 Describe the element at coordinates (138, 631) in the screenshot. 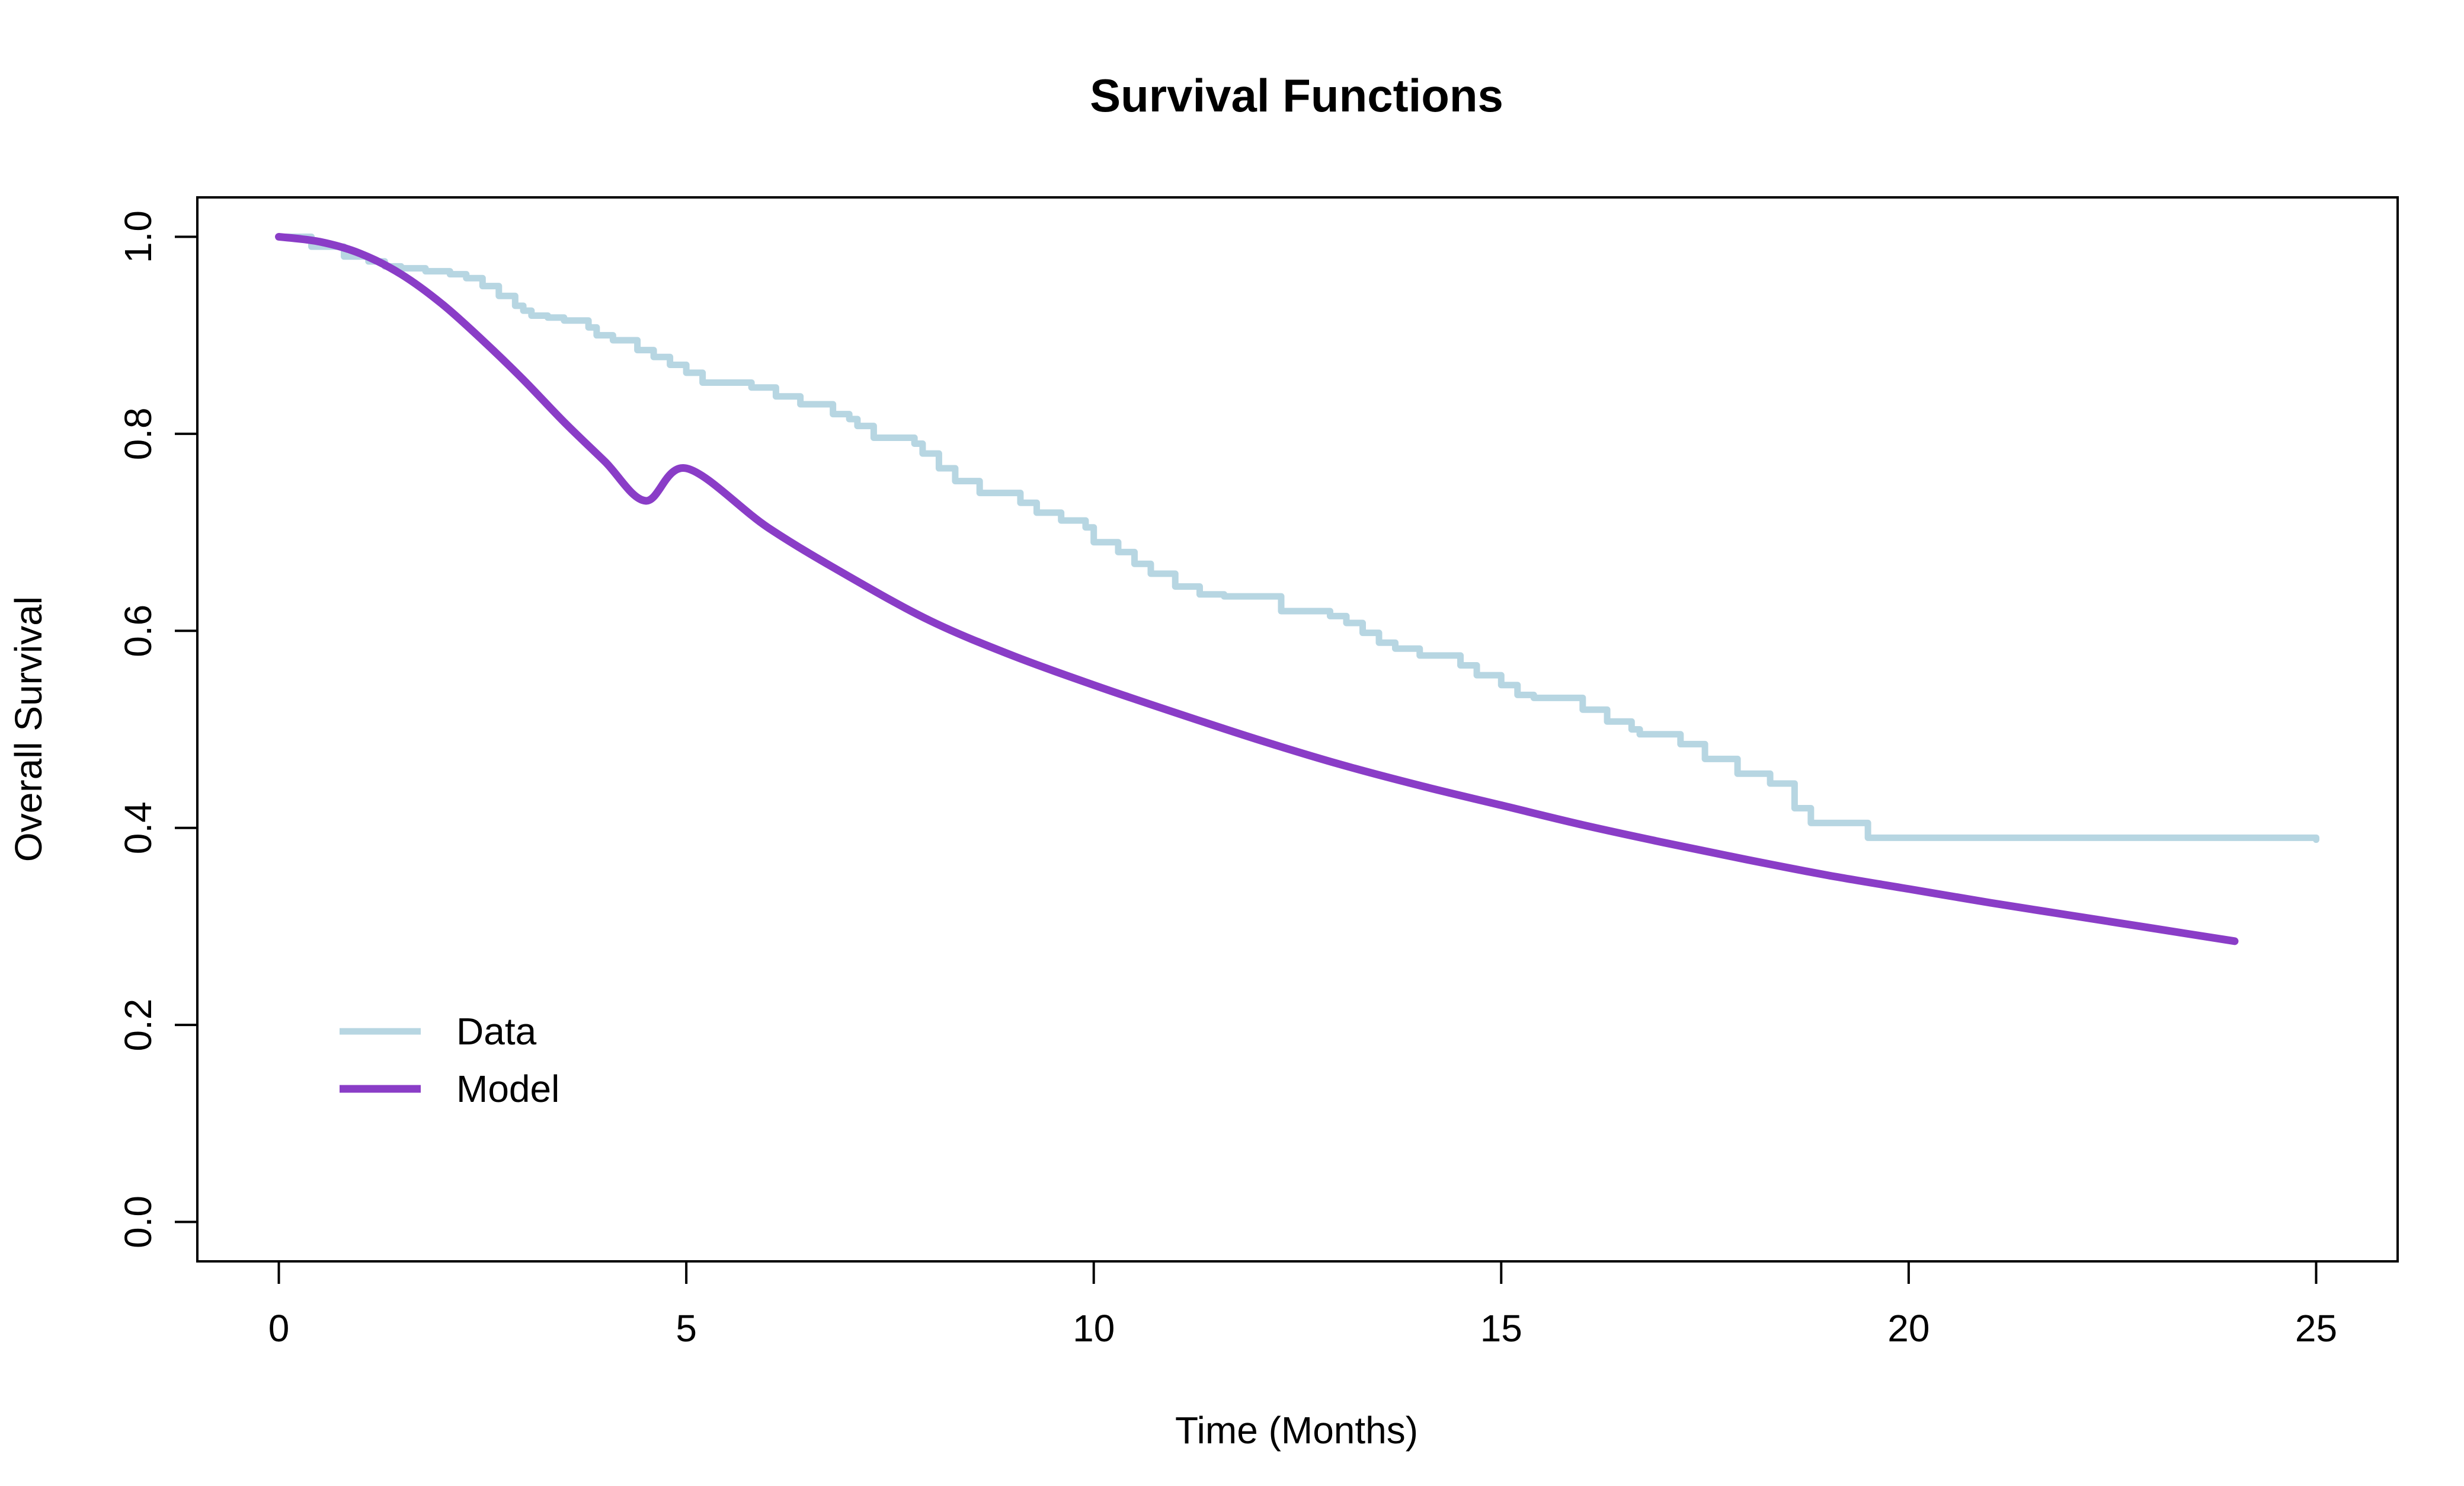

I see `y-tick-label: 0.6` at that location.